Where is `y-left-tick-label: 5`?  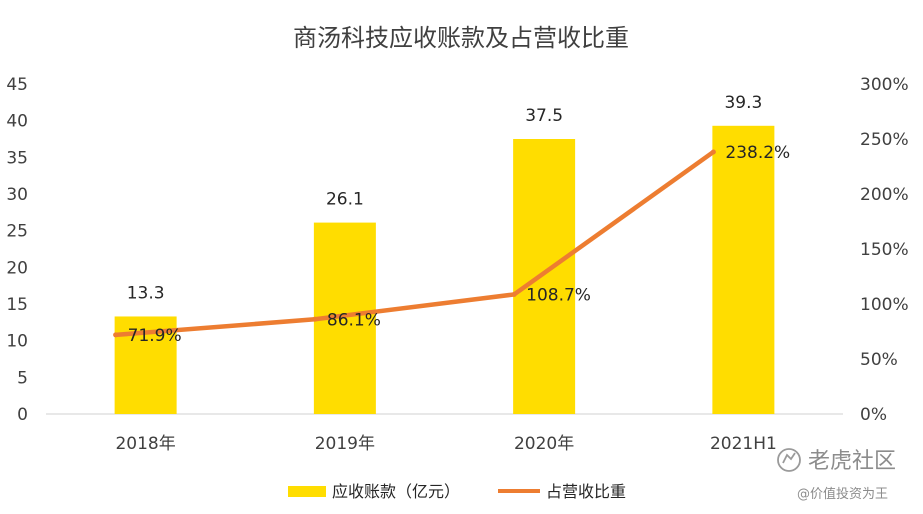 y-left-tick-label: 5 is located at coordinates (22, 378).